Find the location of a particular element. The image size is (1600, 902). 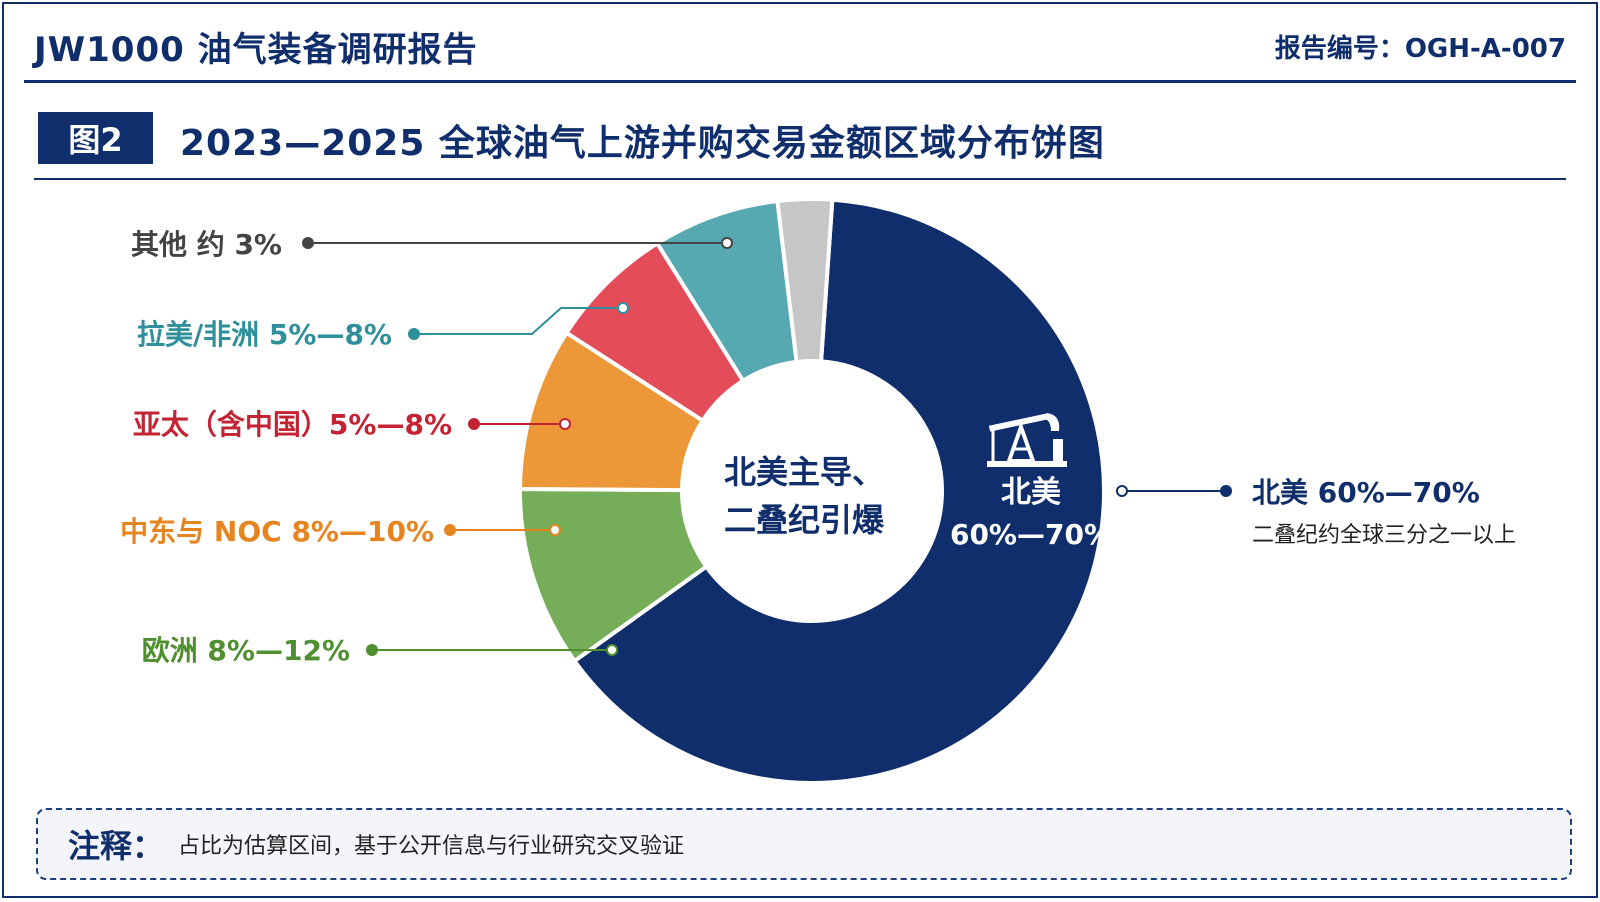

note-label: 注释： is located at coordinates (116, 846).